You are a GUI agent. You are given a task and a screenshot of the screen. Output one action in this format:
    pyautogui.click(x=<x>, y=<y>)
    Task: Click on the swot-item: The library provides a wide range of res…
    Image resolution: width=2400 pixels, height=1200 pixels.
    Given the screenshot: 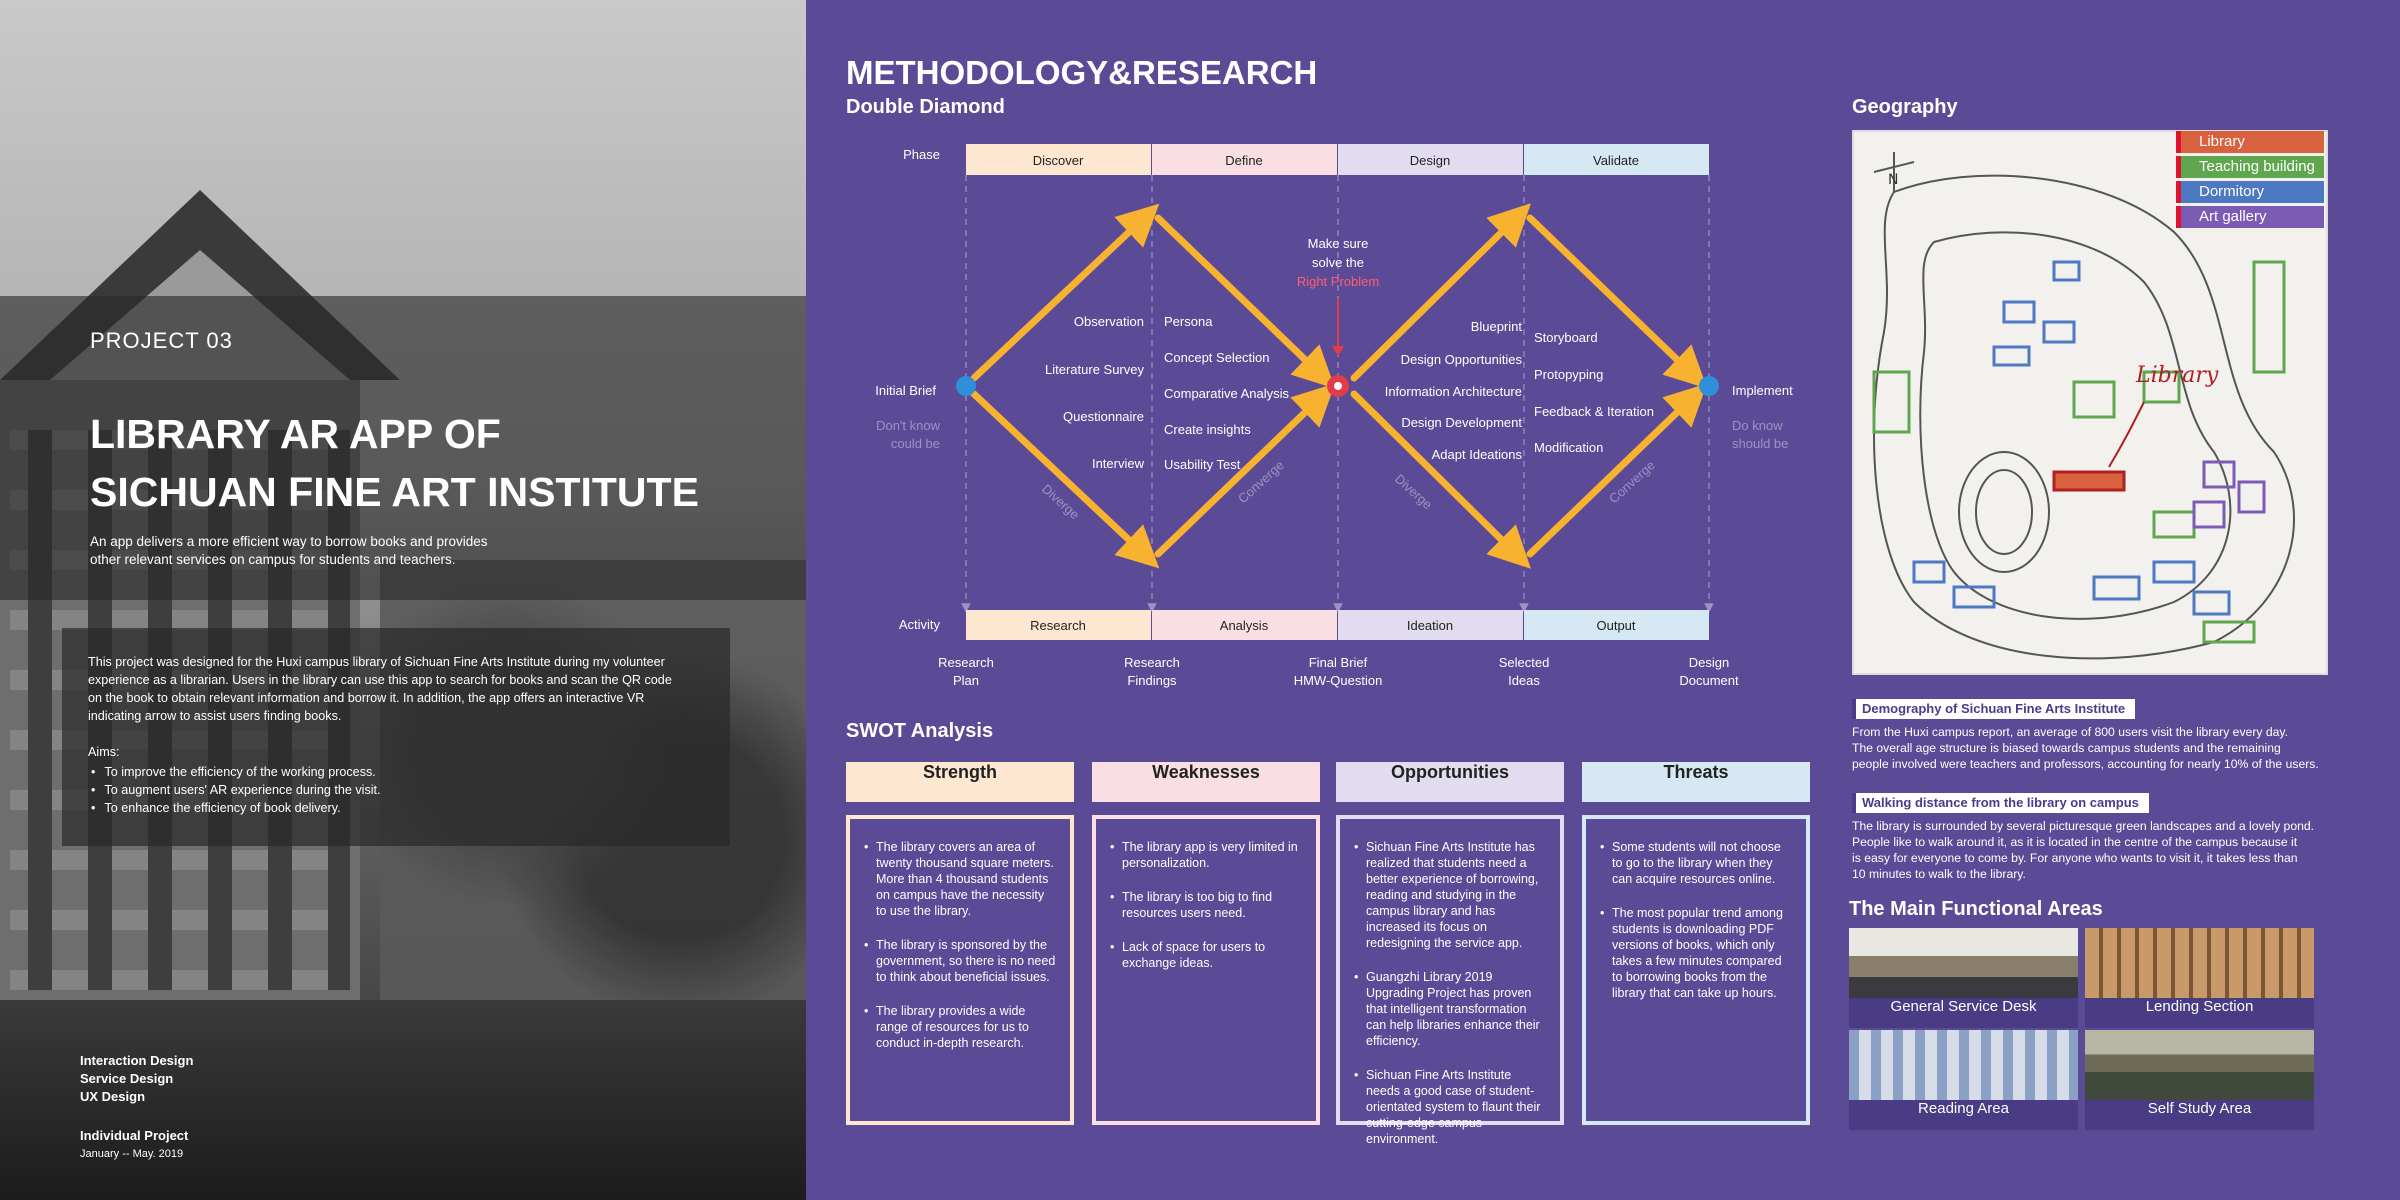 What is the action you would take?
    pyautogui.click(x=961, y=1027)
    